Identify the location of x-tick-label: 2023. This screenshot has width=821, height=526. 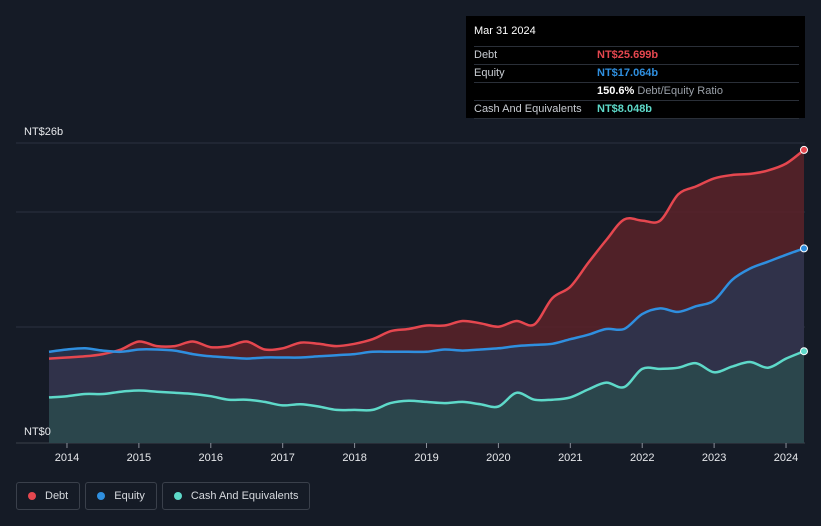
(714, 458).